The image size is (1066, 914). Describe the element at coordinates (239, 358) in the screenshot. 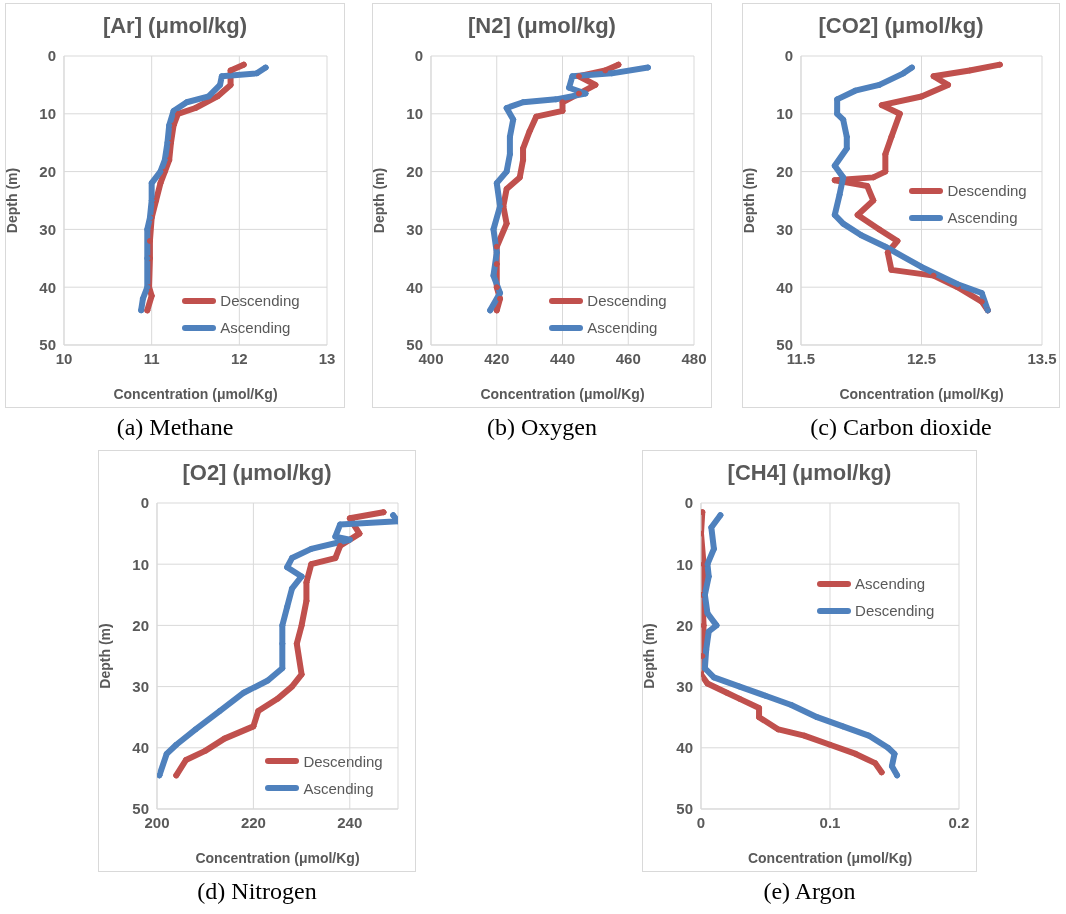

I see `x-tick-label: 12` at that location.